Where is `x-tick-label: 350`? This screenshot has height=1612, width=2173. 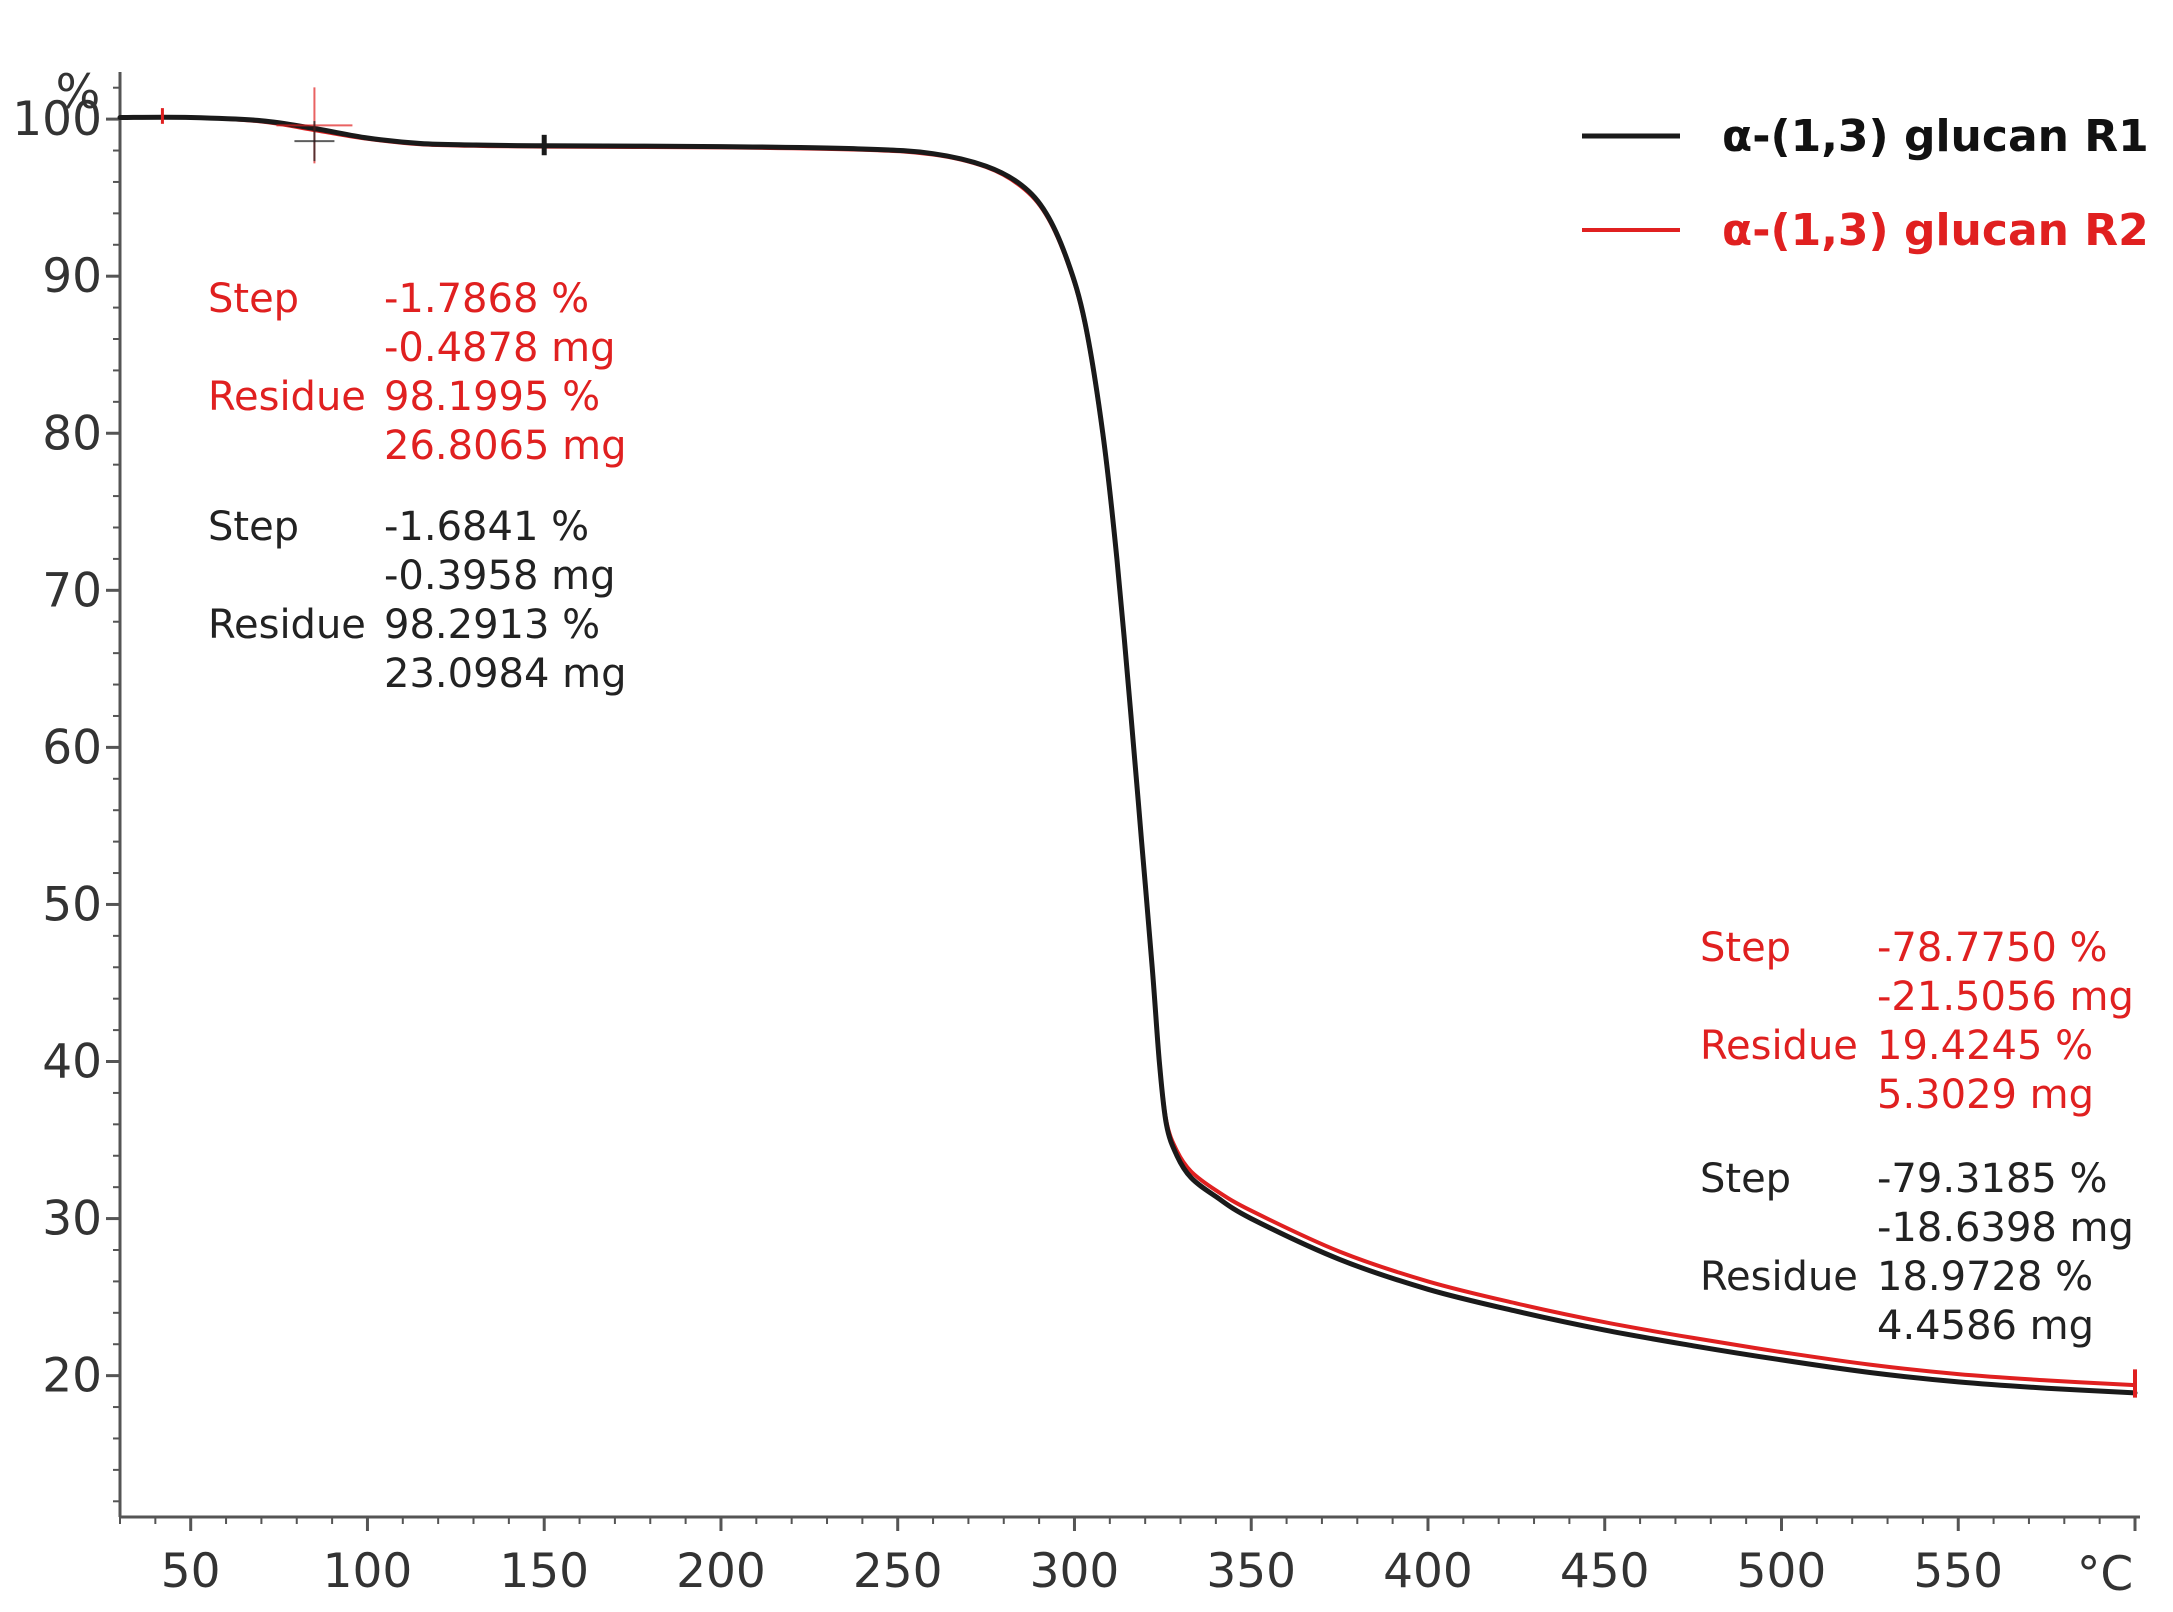 x-tick-label: 350 is located at coordinates (1251, 1571).